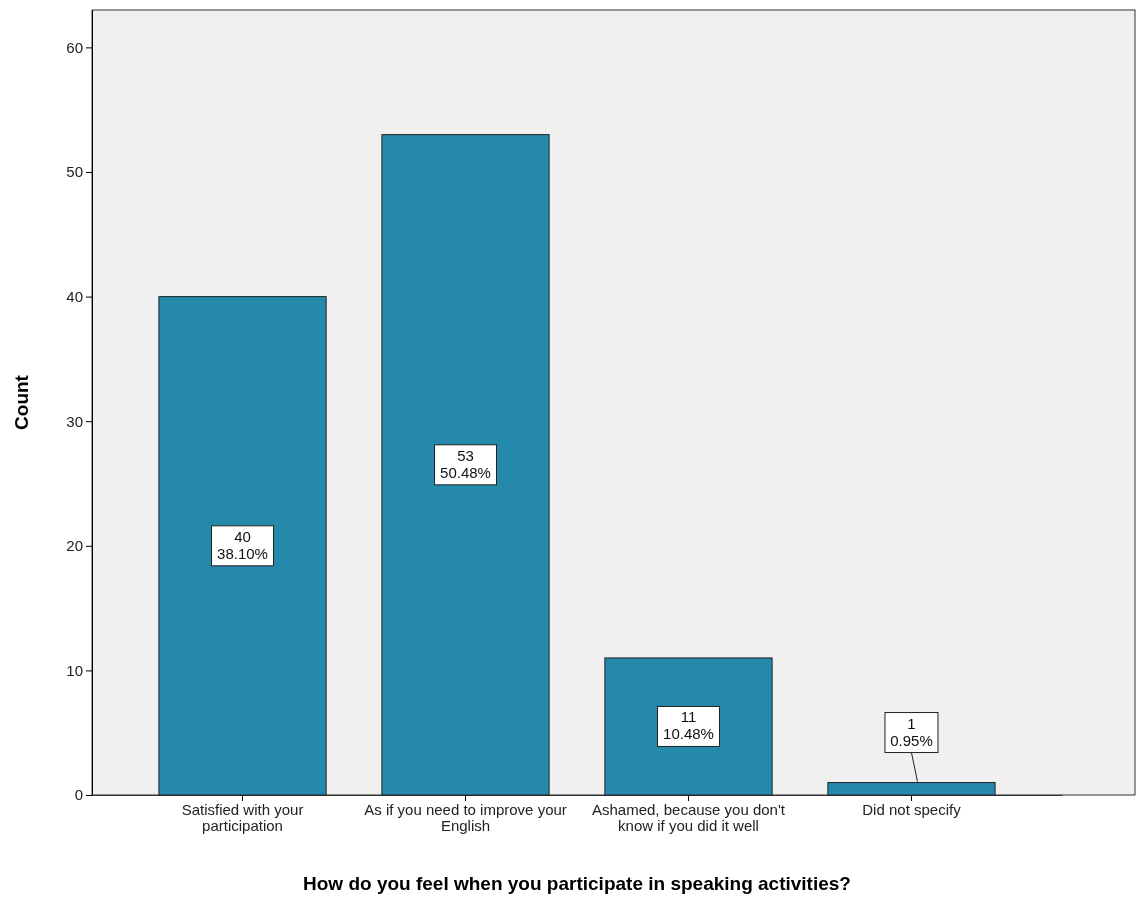 Image resolution: width=1139 pixels, height=920 pixels. What do you see at coordinates (911, 731) in the screenshot?
I see `data-label: 1 0.95%` at bounding box center [911, 731].